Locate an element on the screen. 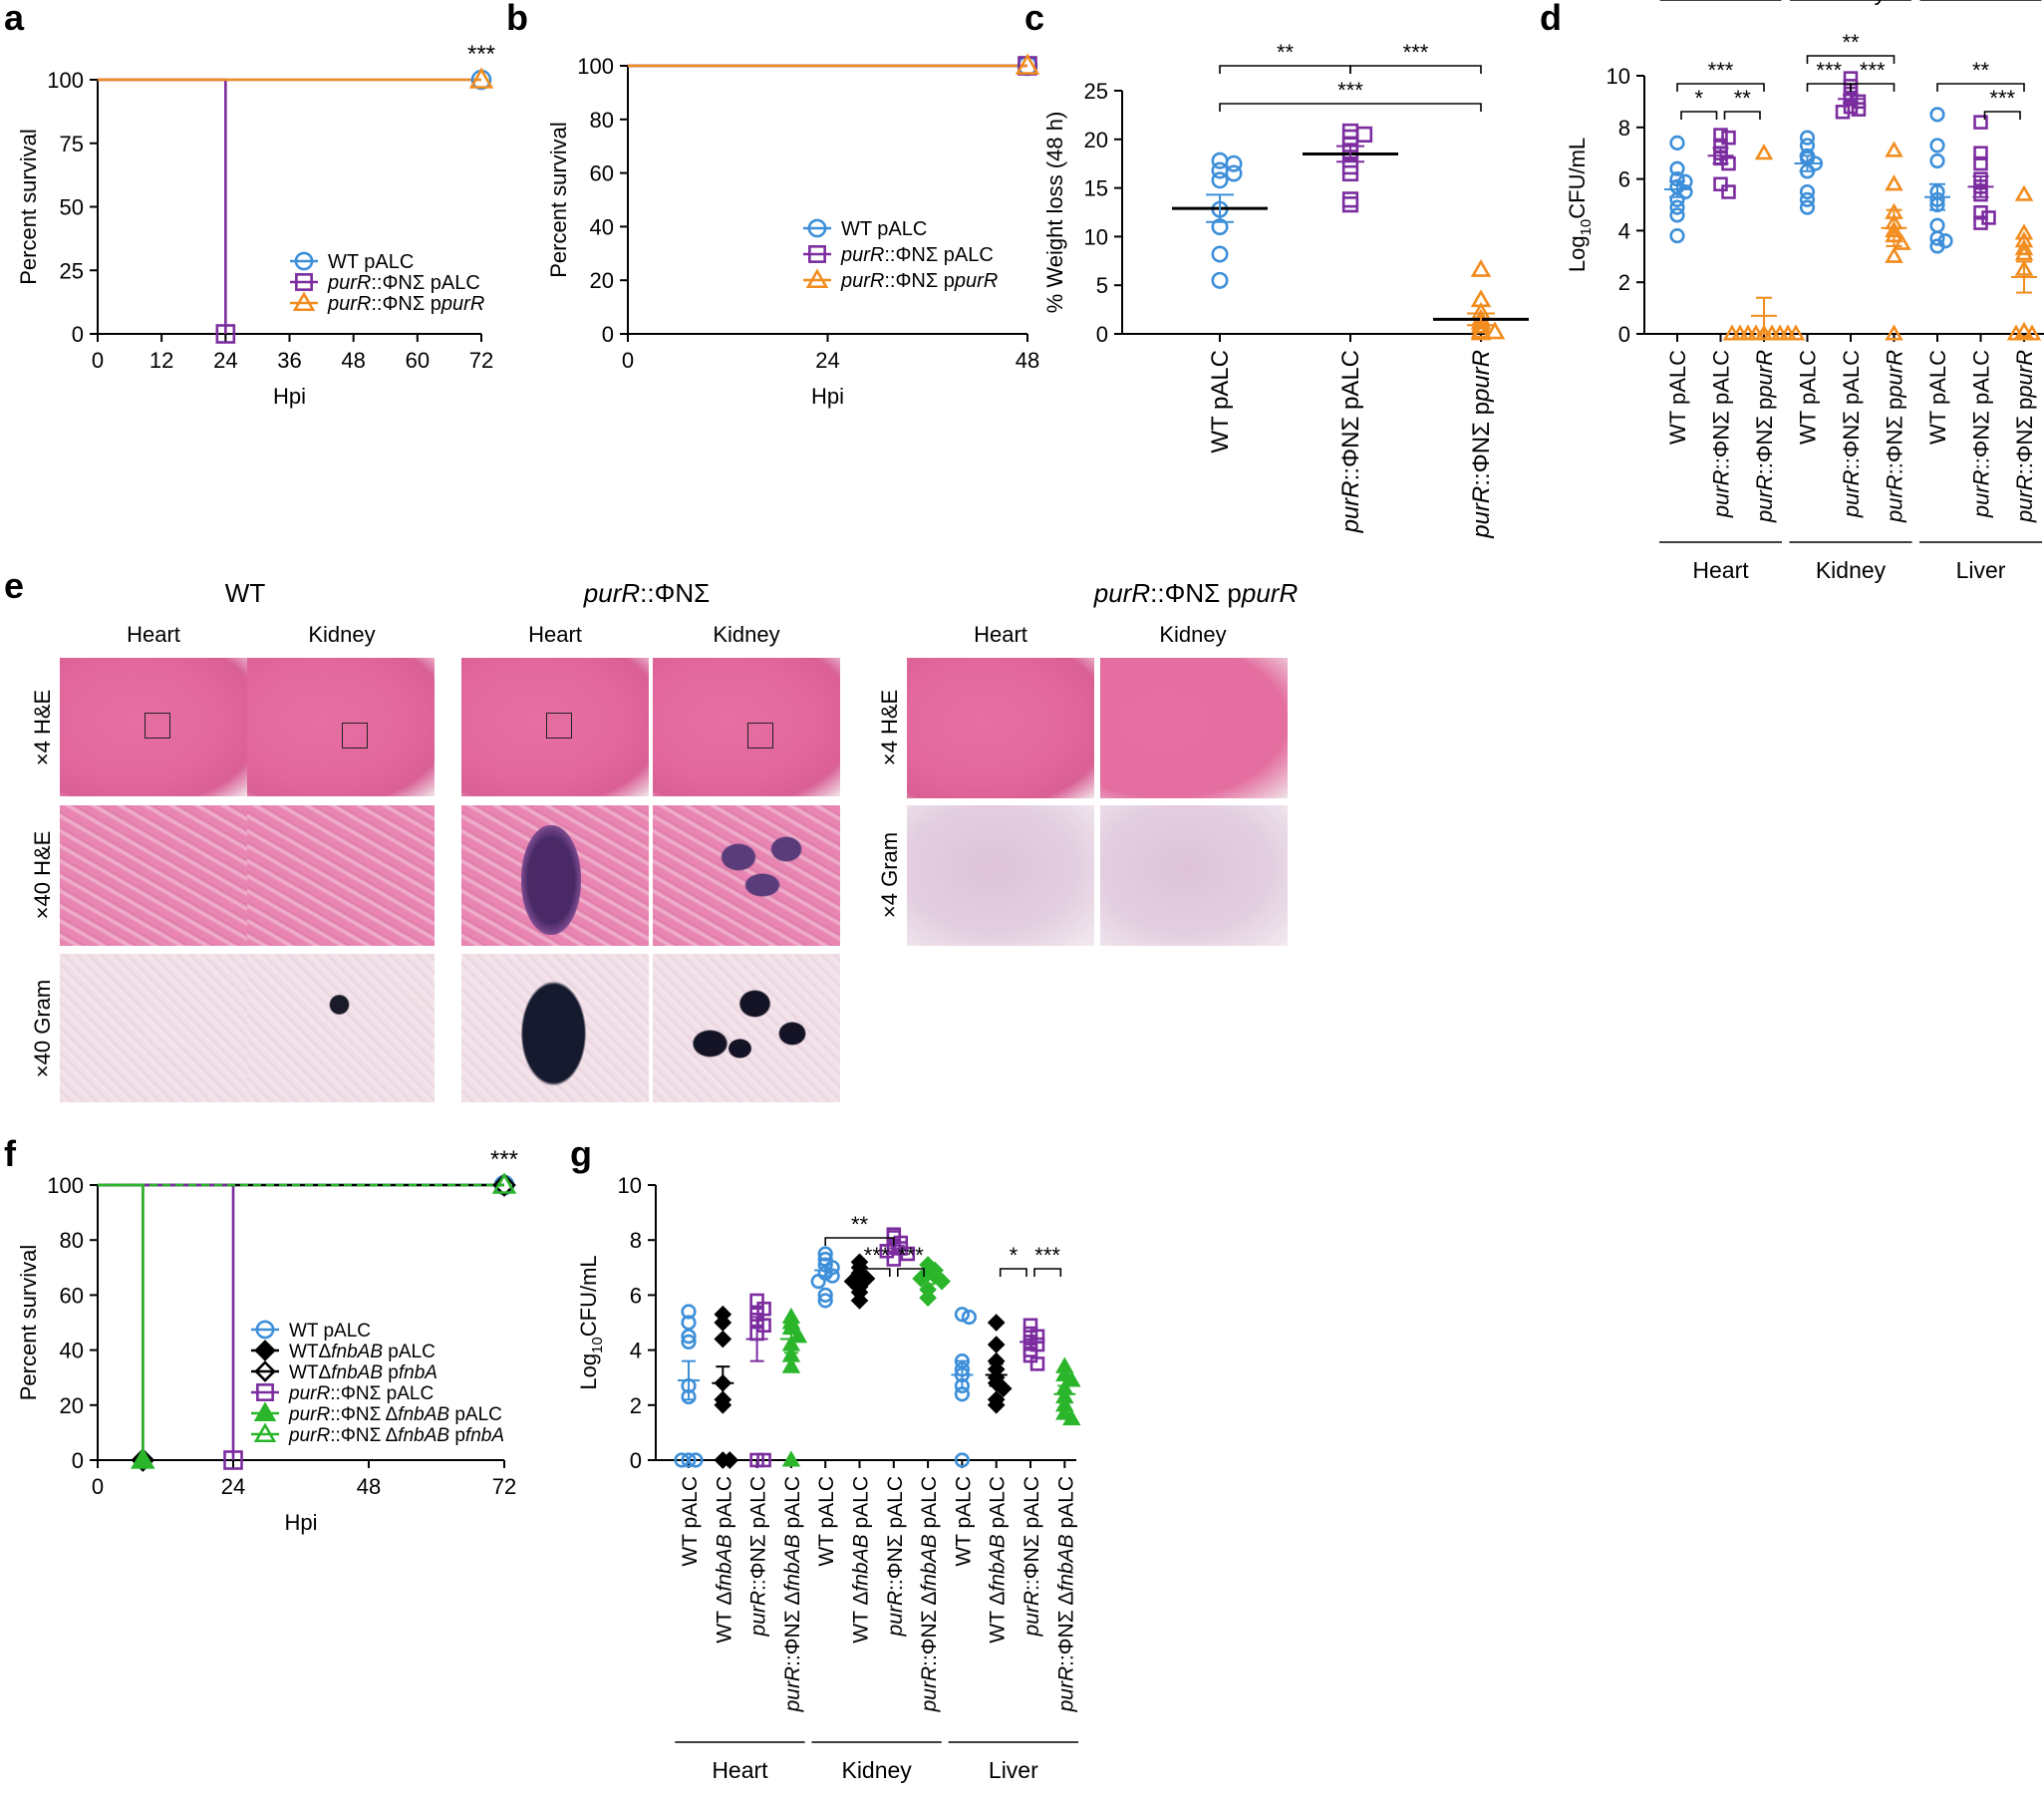 The image size is (2044, 1797). organ-label: Kidney is located at coordinates (1851, 2).